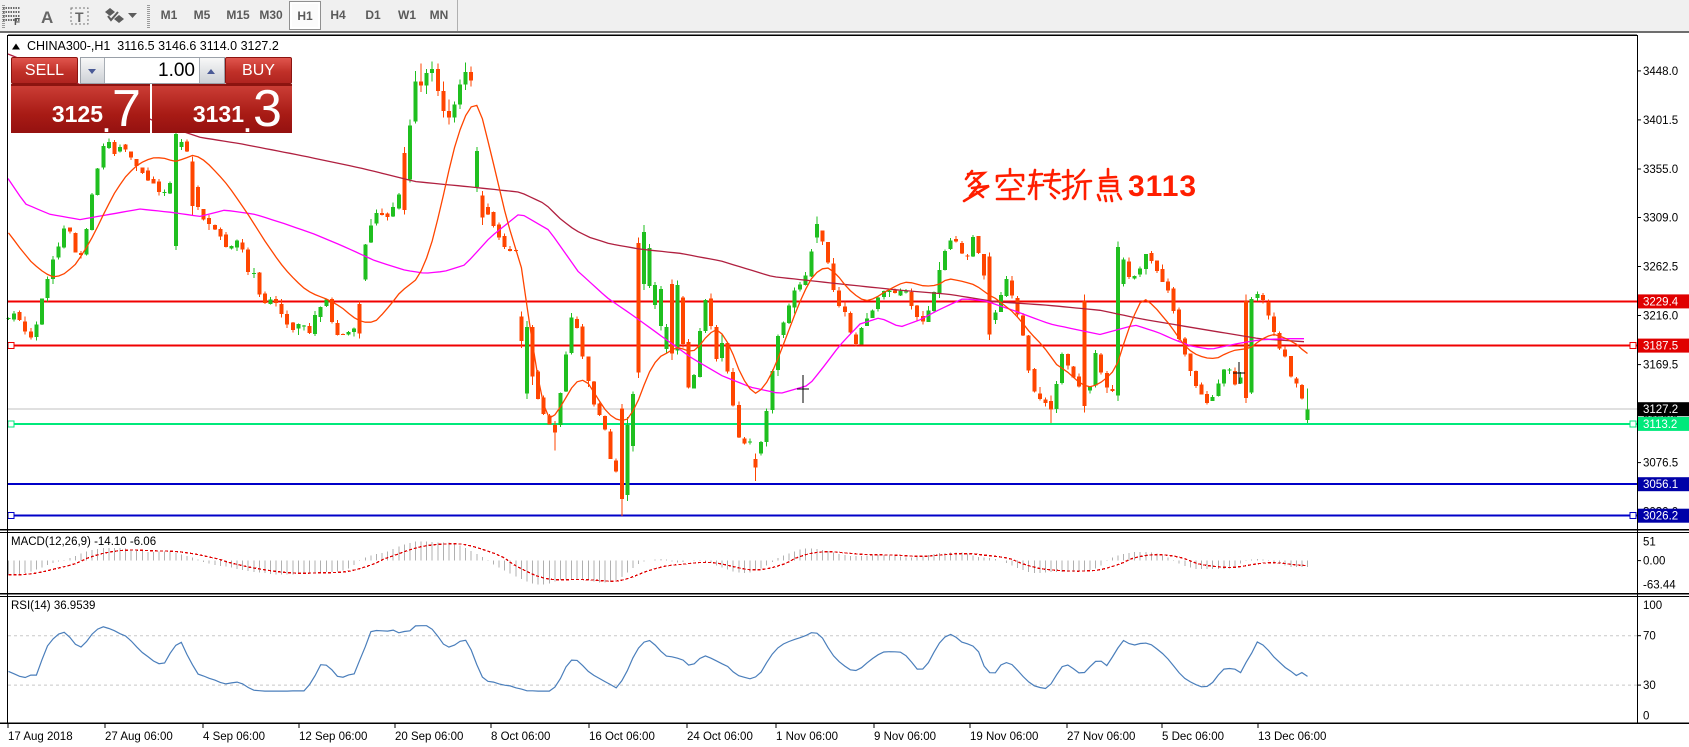 This screenshot has height=747, width=1689. What do you see at coordinates (139, 737) in the screenshot?
I see `svg-text: 27 Aug 06:00` at bounding box center [139, 737].